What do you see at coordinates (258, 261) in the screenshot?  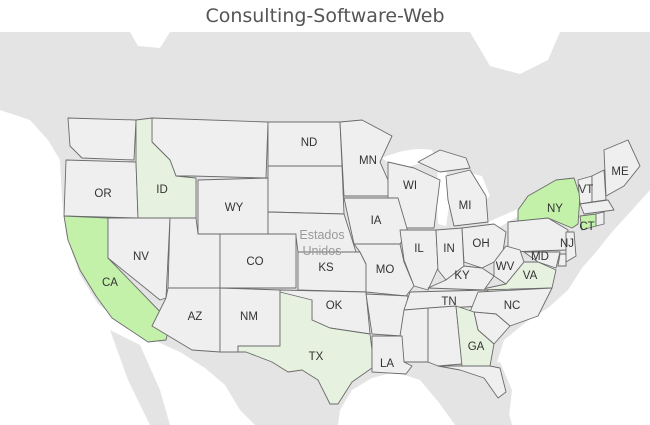 I see `state-CO` at bounding box center [258, 261].